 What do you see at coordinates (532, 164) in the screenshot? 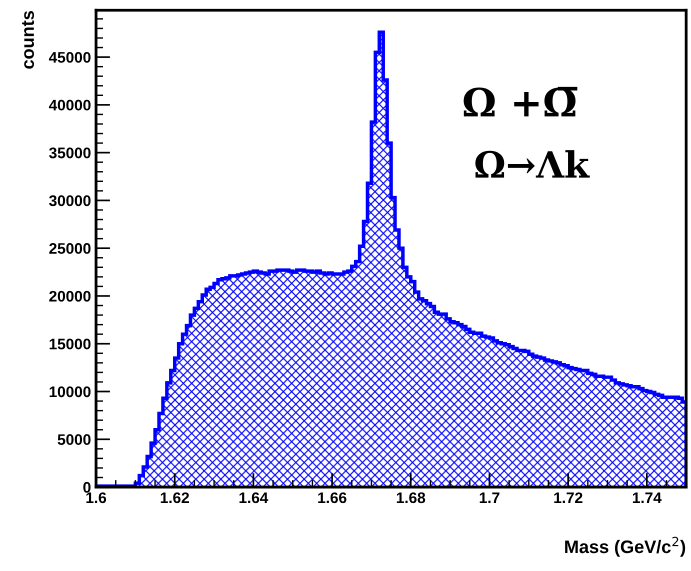
I see `annotation: Ω→Λk` at bounding box center [532, 164].